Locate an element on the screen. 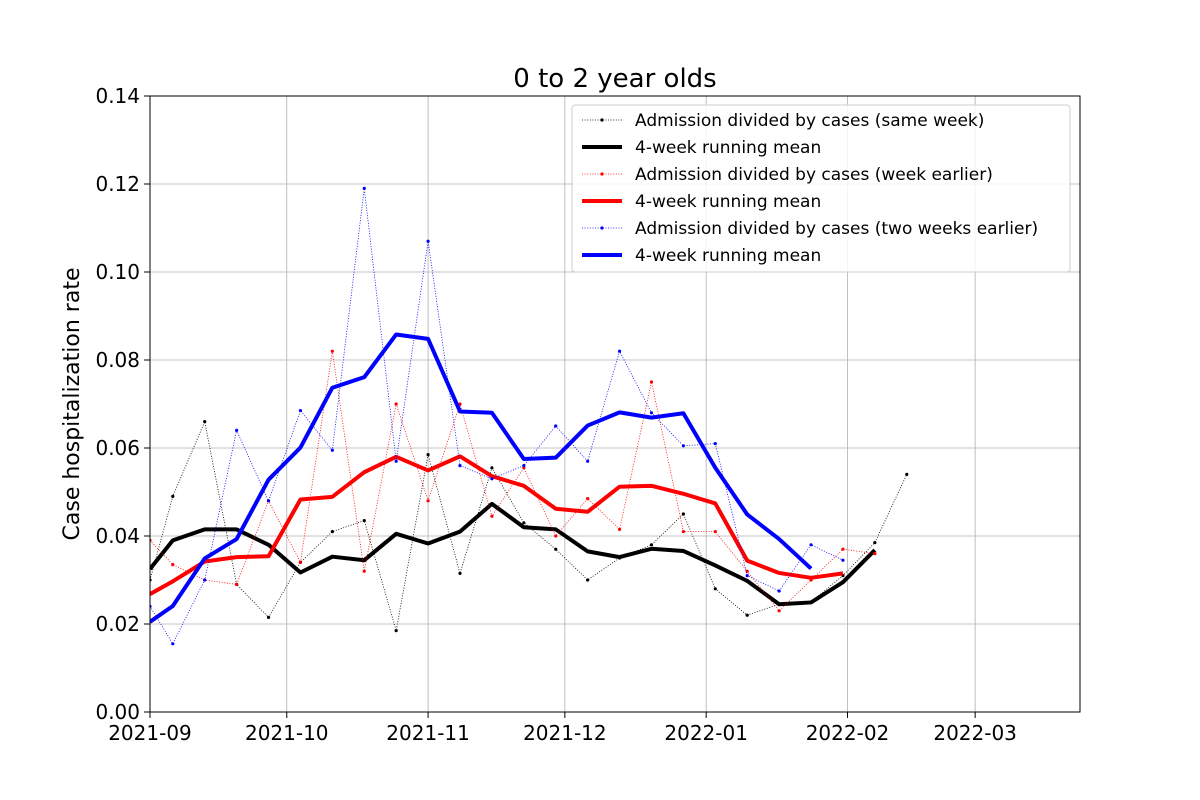 The height and width of the screenshot is (800, 1200). y-tick-label: 0.10 is located at coordinates (117, 272).